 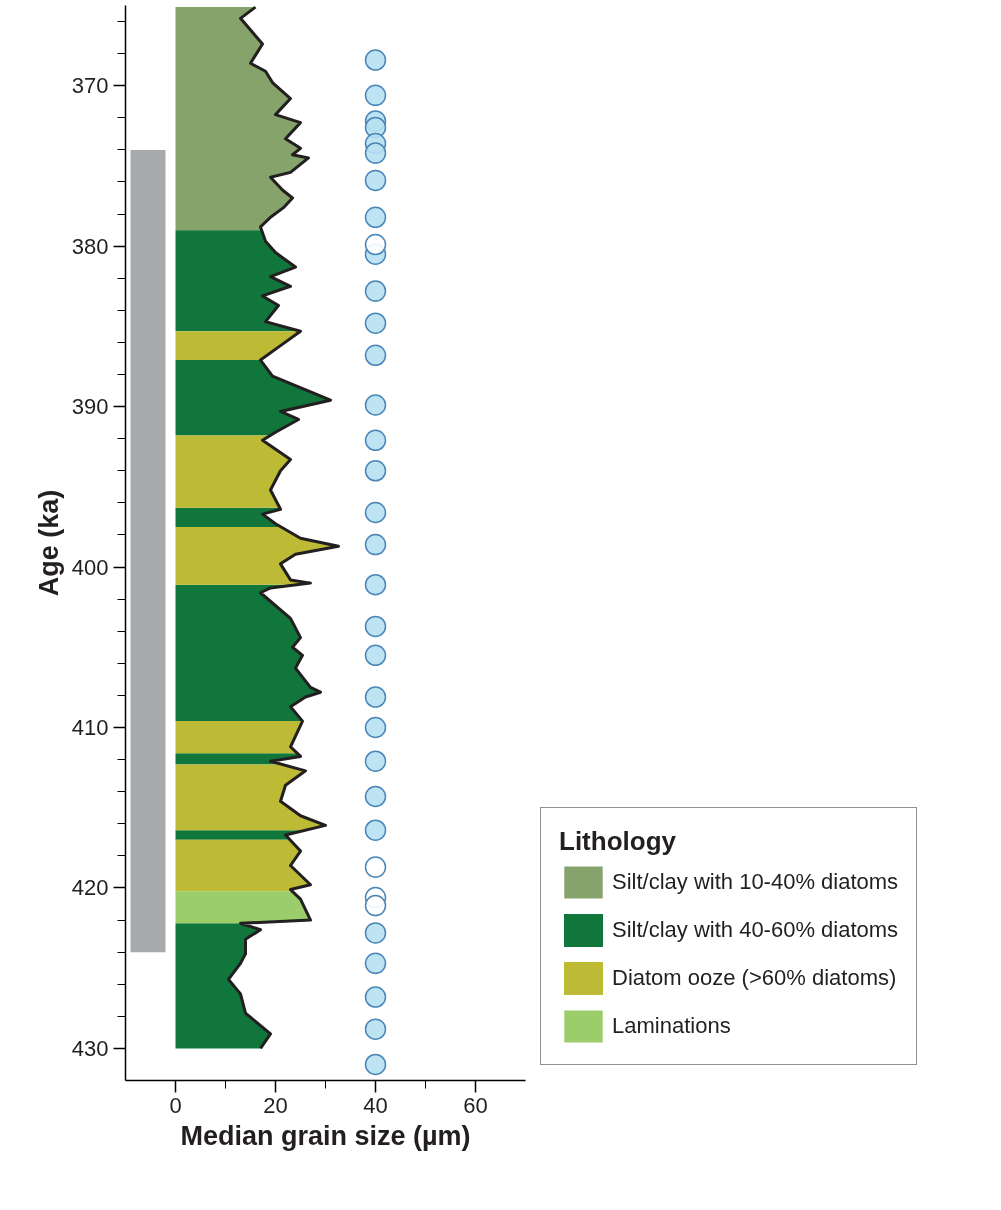 What do you see at coordinates (755, 930) in the screenshot?
I see `legend-label: Silt/clay with 40-60% diatoms` at bounding box center [755, 930].